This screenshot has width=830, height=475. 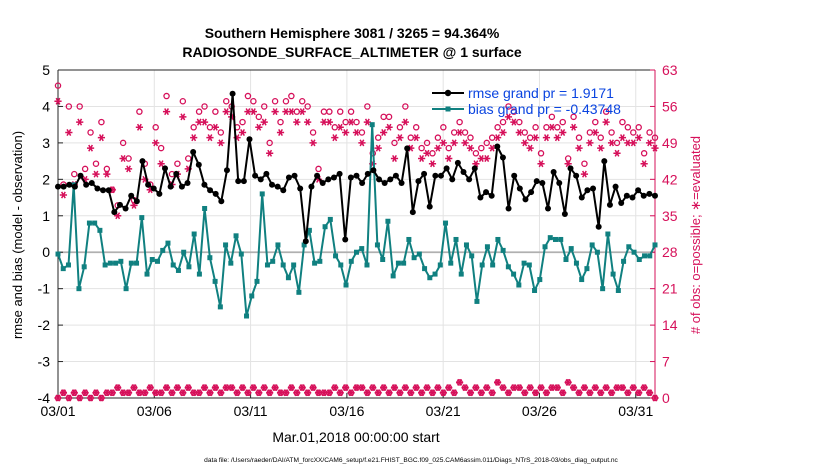 What do you see at coordinates (541, 93) in the screenshot?
I see `legend-rmse-label: rmse grand pr = 1.9171` at bounding box center [541, 93].